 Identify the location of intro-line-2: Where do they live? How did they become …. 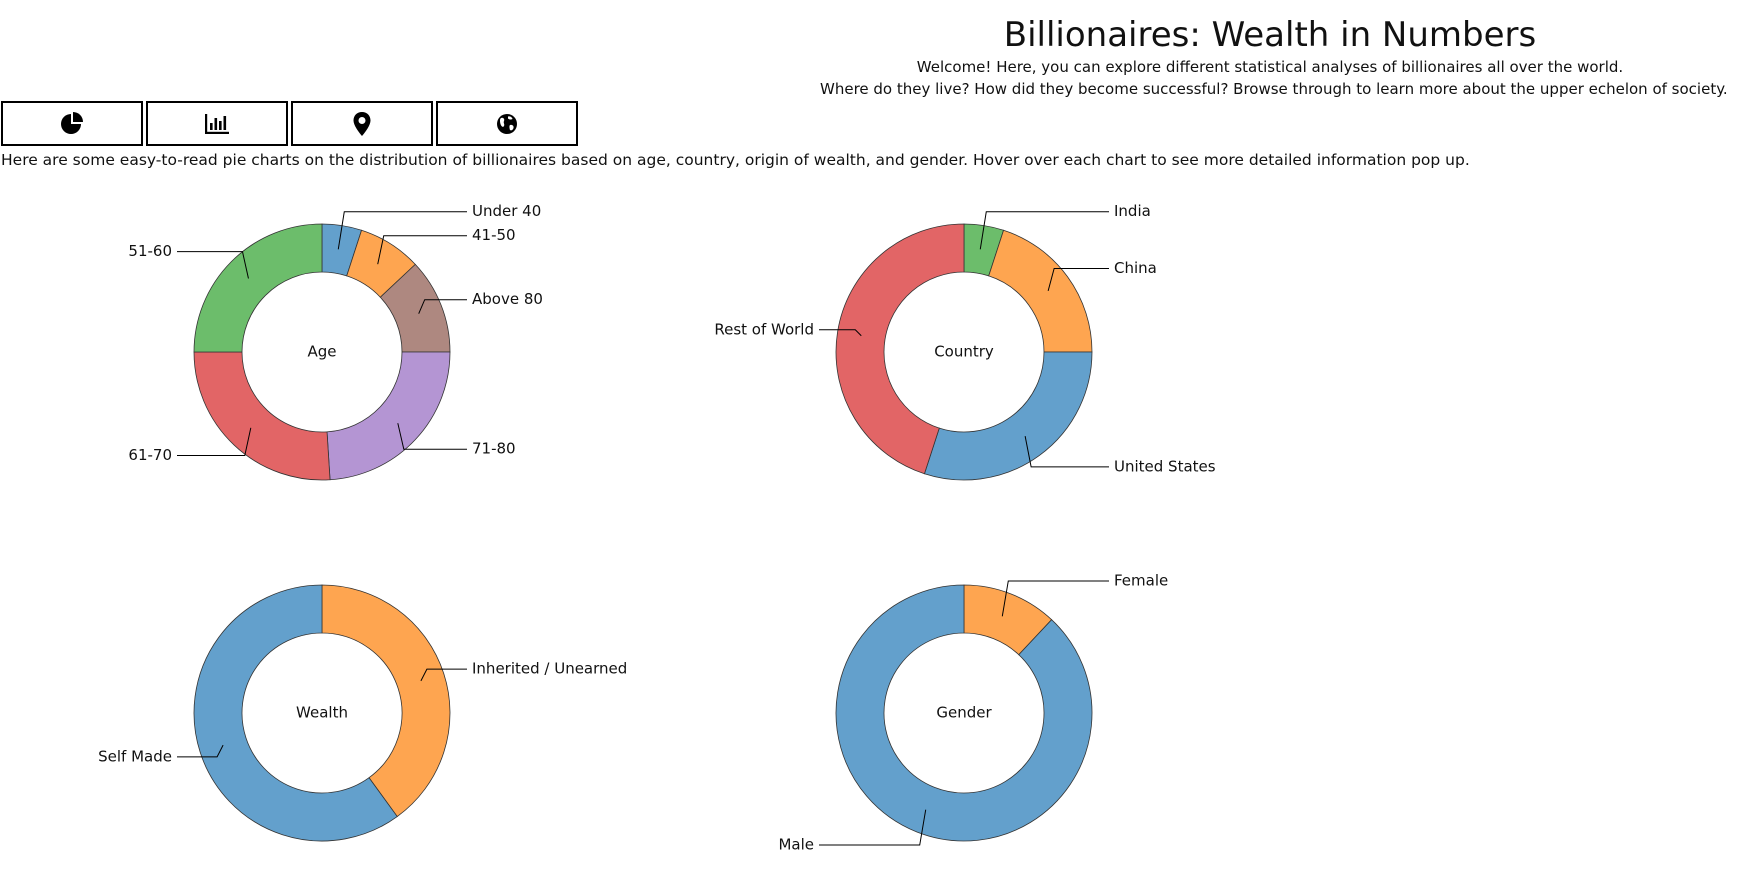
(1274, 89).